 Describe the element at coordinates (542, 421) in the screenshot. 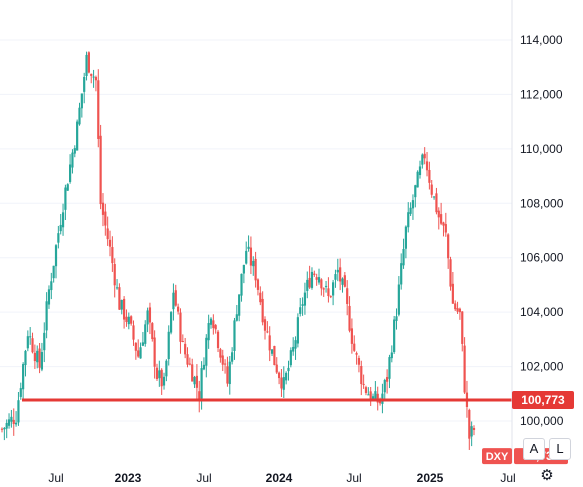

I see `y-tick-label: 100,000` at that location.